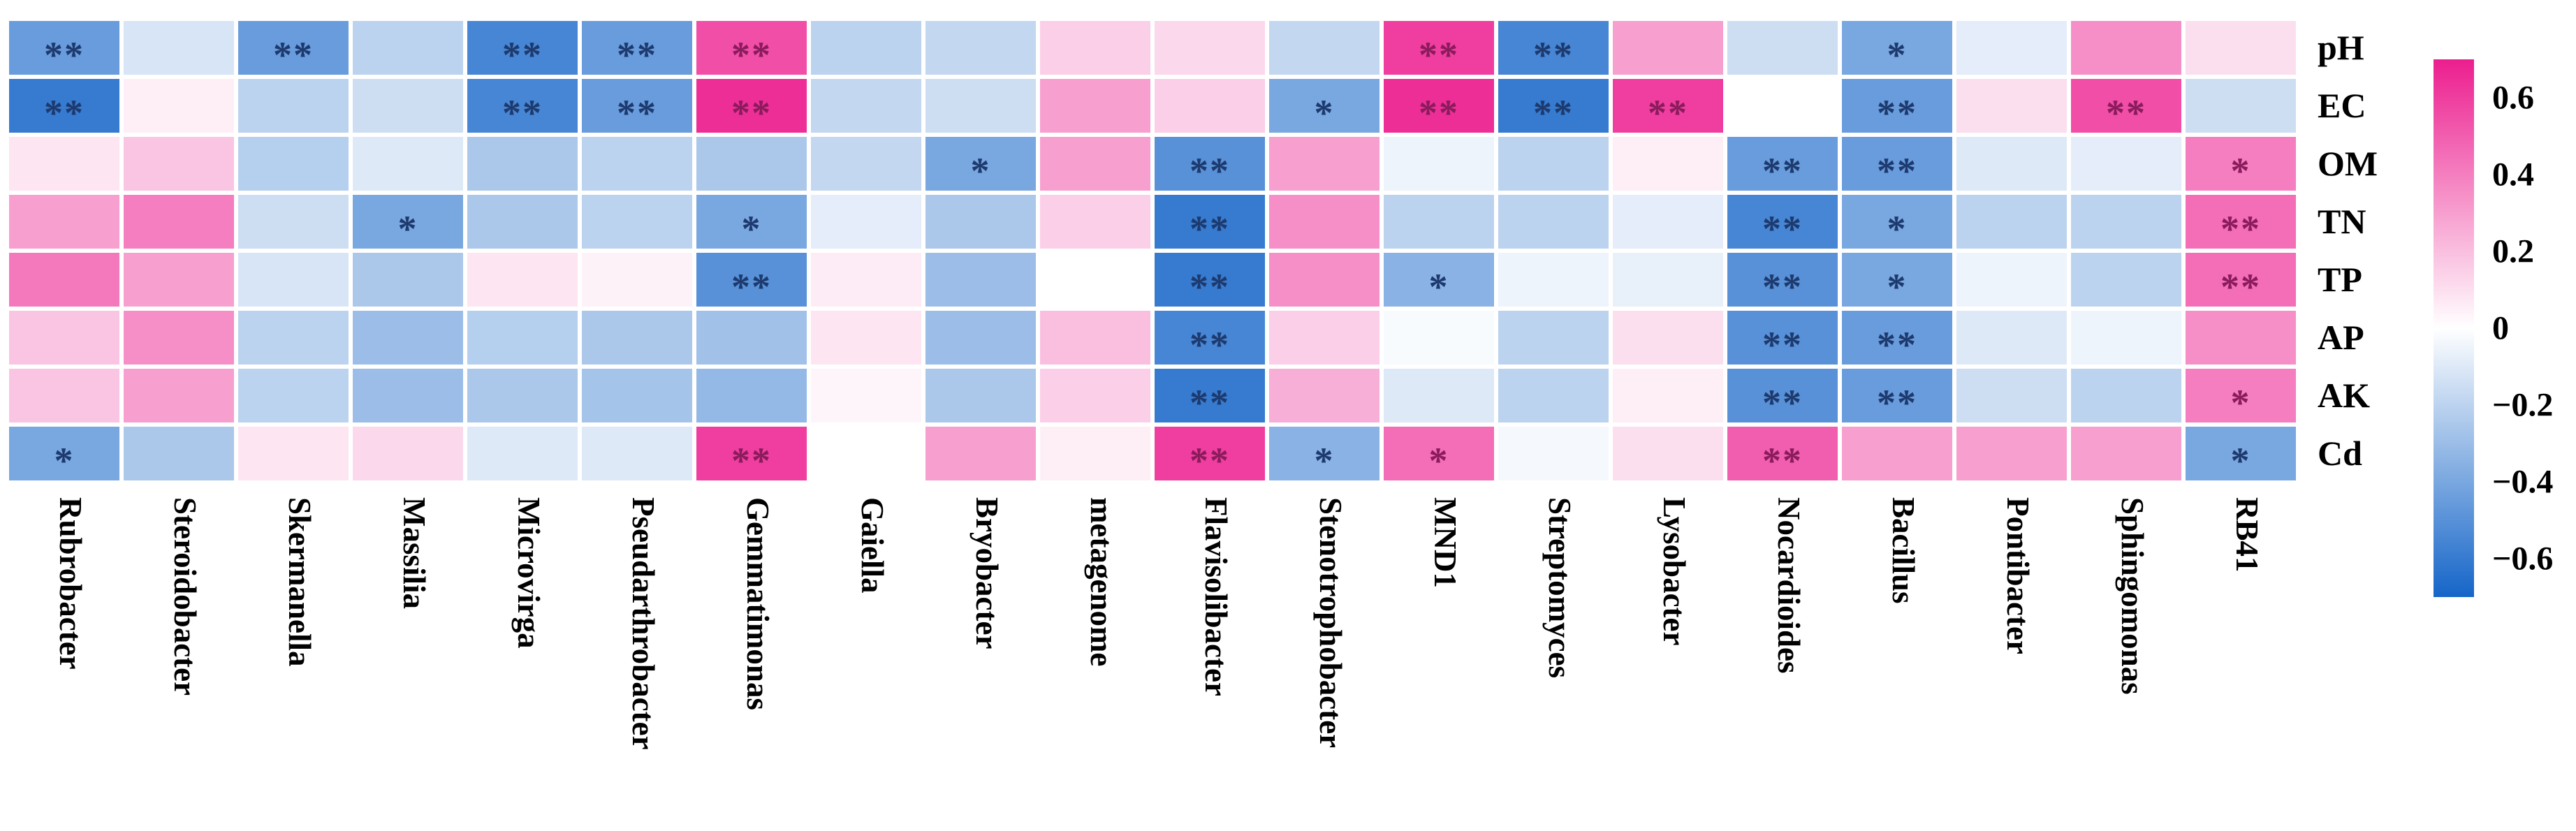  Describe the element at coordinates (2523, 559) in the screenshot. I see `colorbar-tick-label: −0.6` at that location.